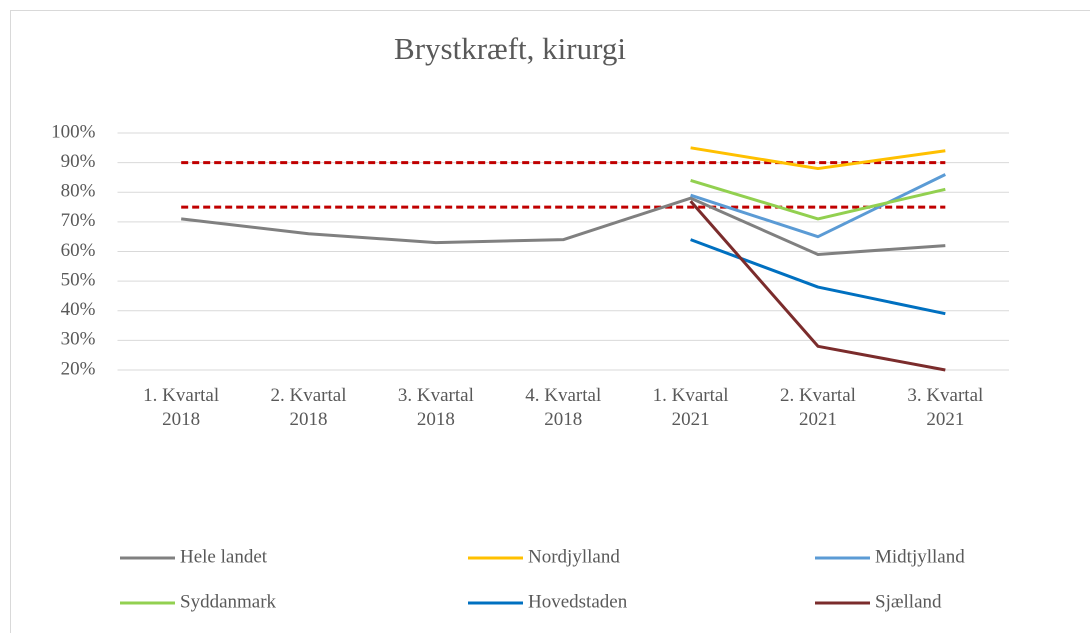 This screenshot has height=633, width=1090. What do you see at coordinates (920, 556) in the screenshot?
I see `legend-label: Midtjylland` at bounding box center [920, 556].